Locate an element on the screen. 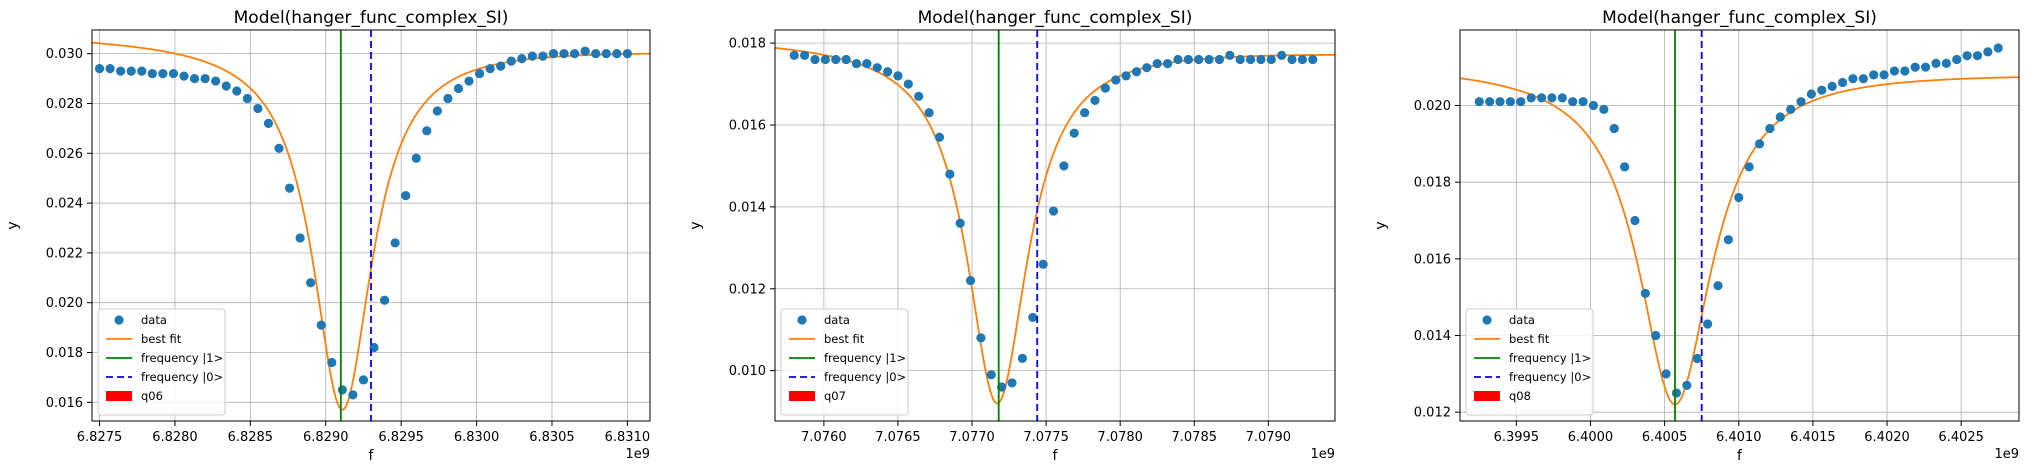 The image size is (2026, 470). x-offset-text: 1e9 is located at coordinates (2006, 454).